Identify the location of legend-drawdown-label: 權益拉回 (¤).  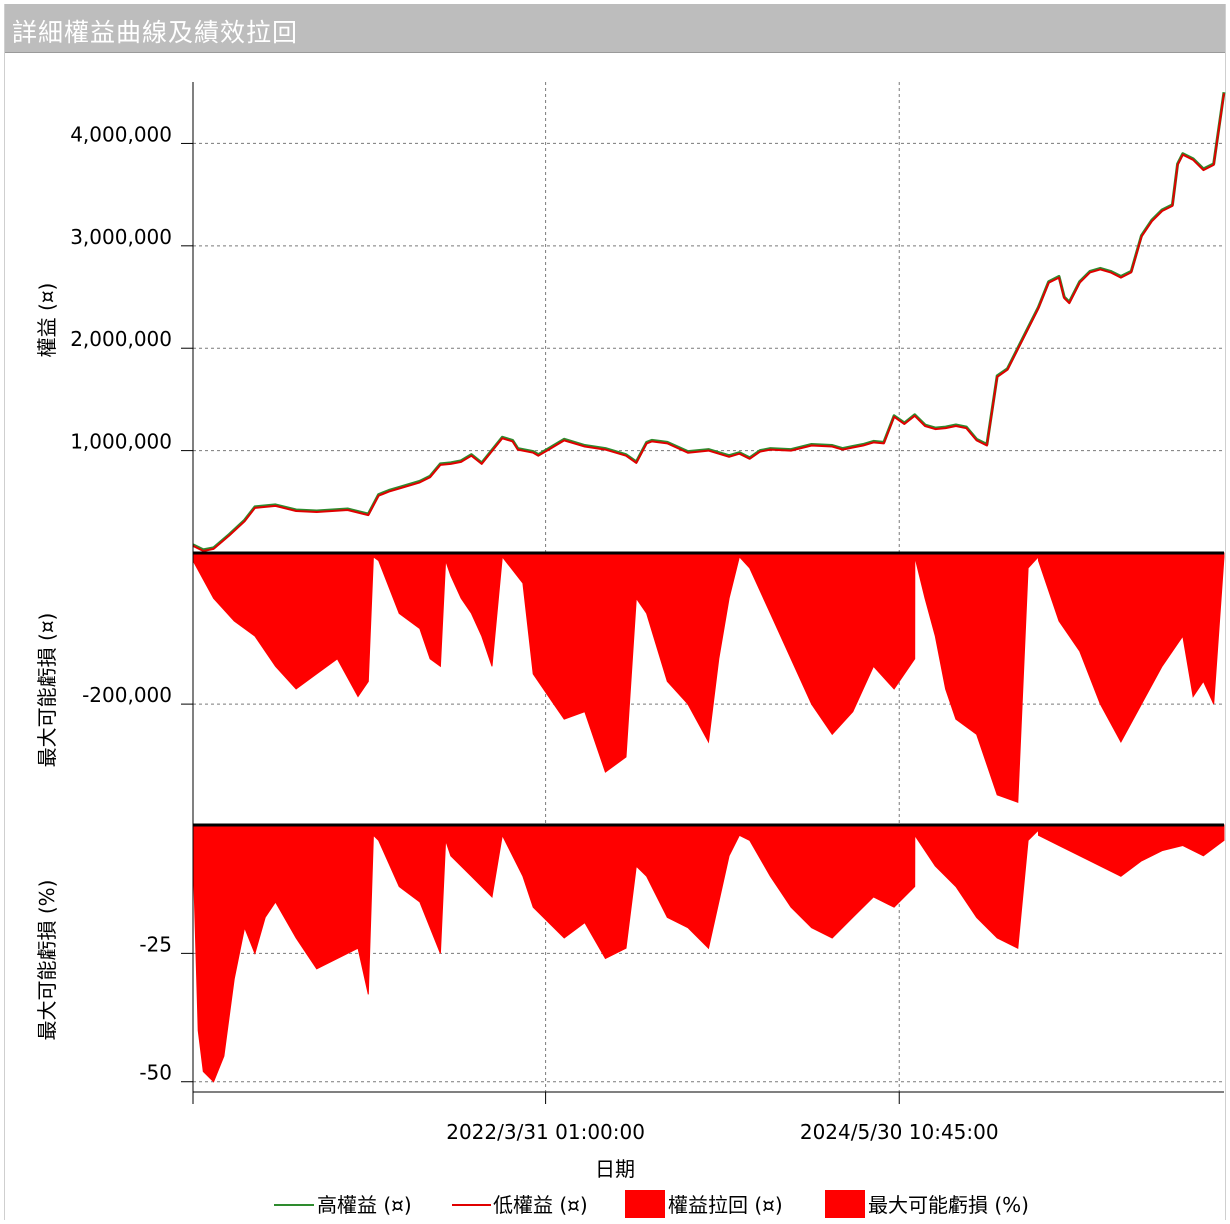
(725, 1205).